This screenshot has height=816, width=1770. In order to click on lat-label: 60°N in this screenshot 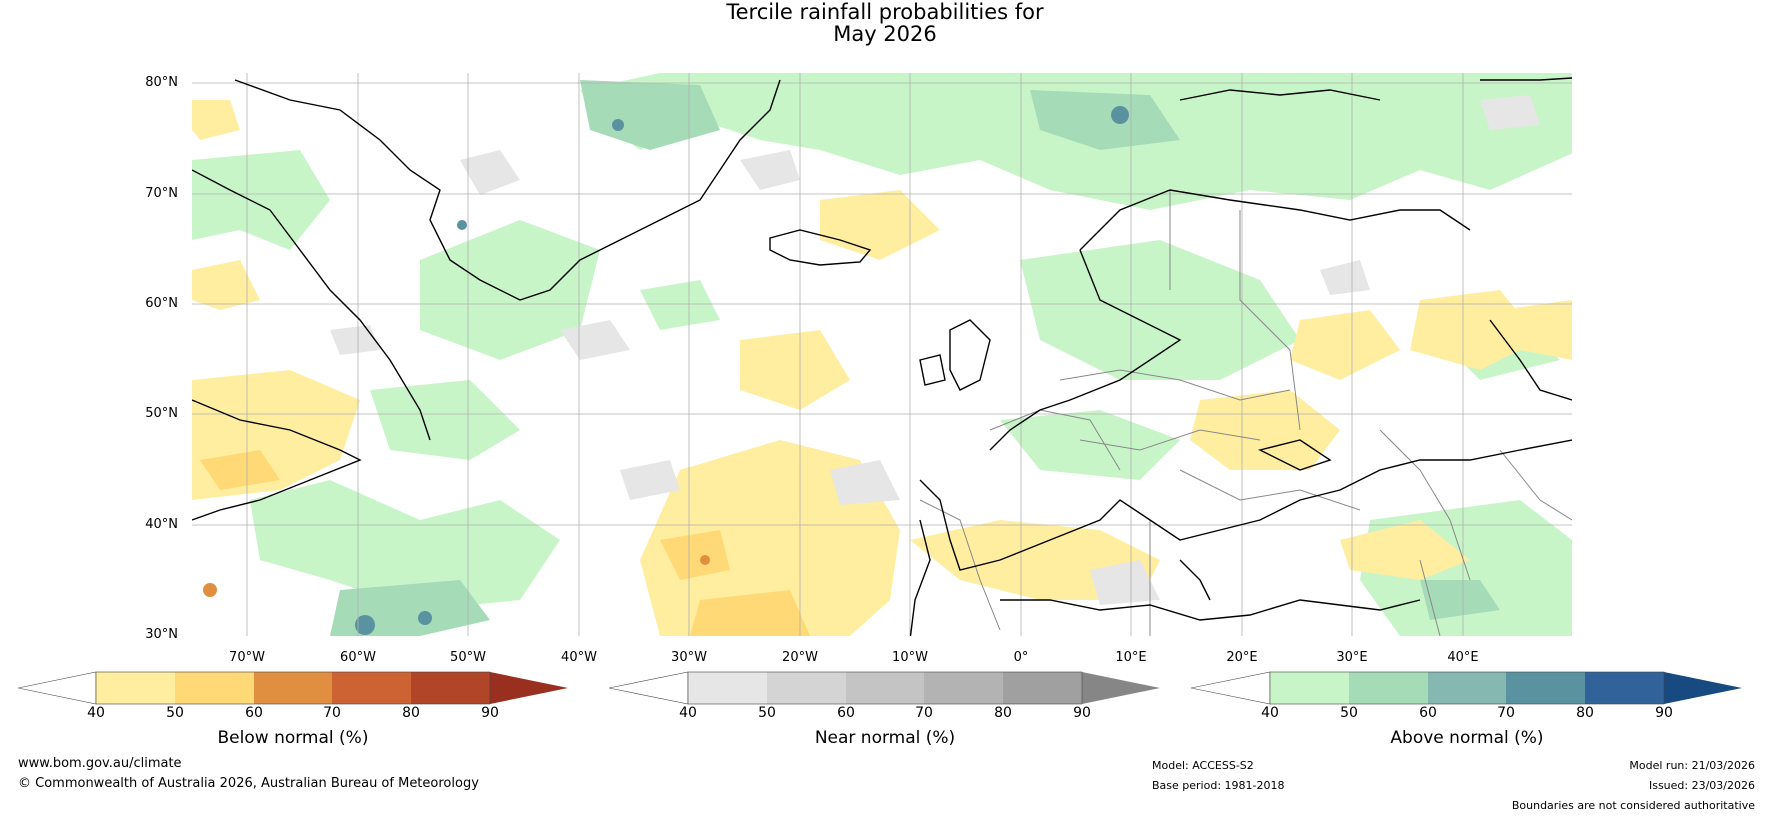, I will do `click(161, 303)`.